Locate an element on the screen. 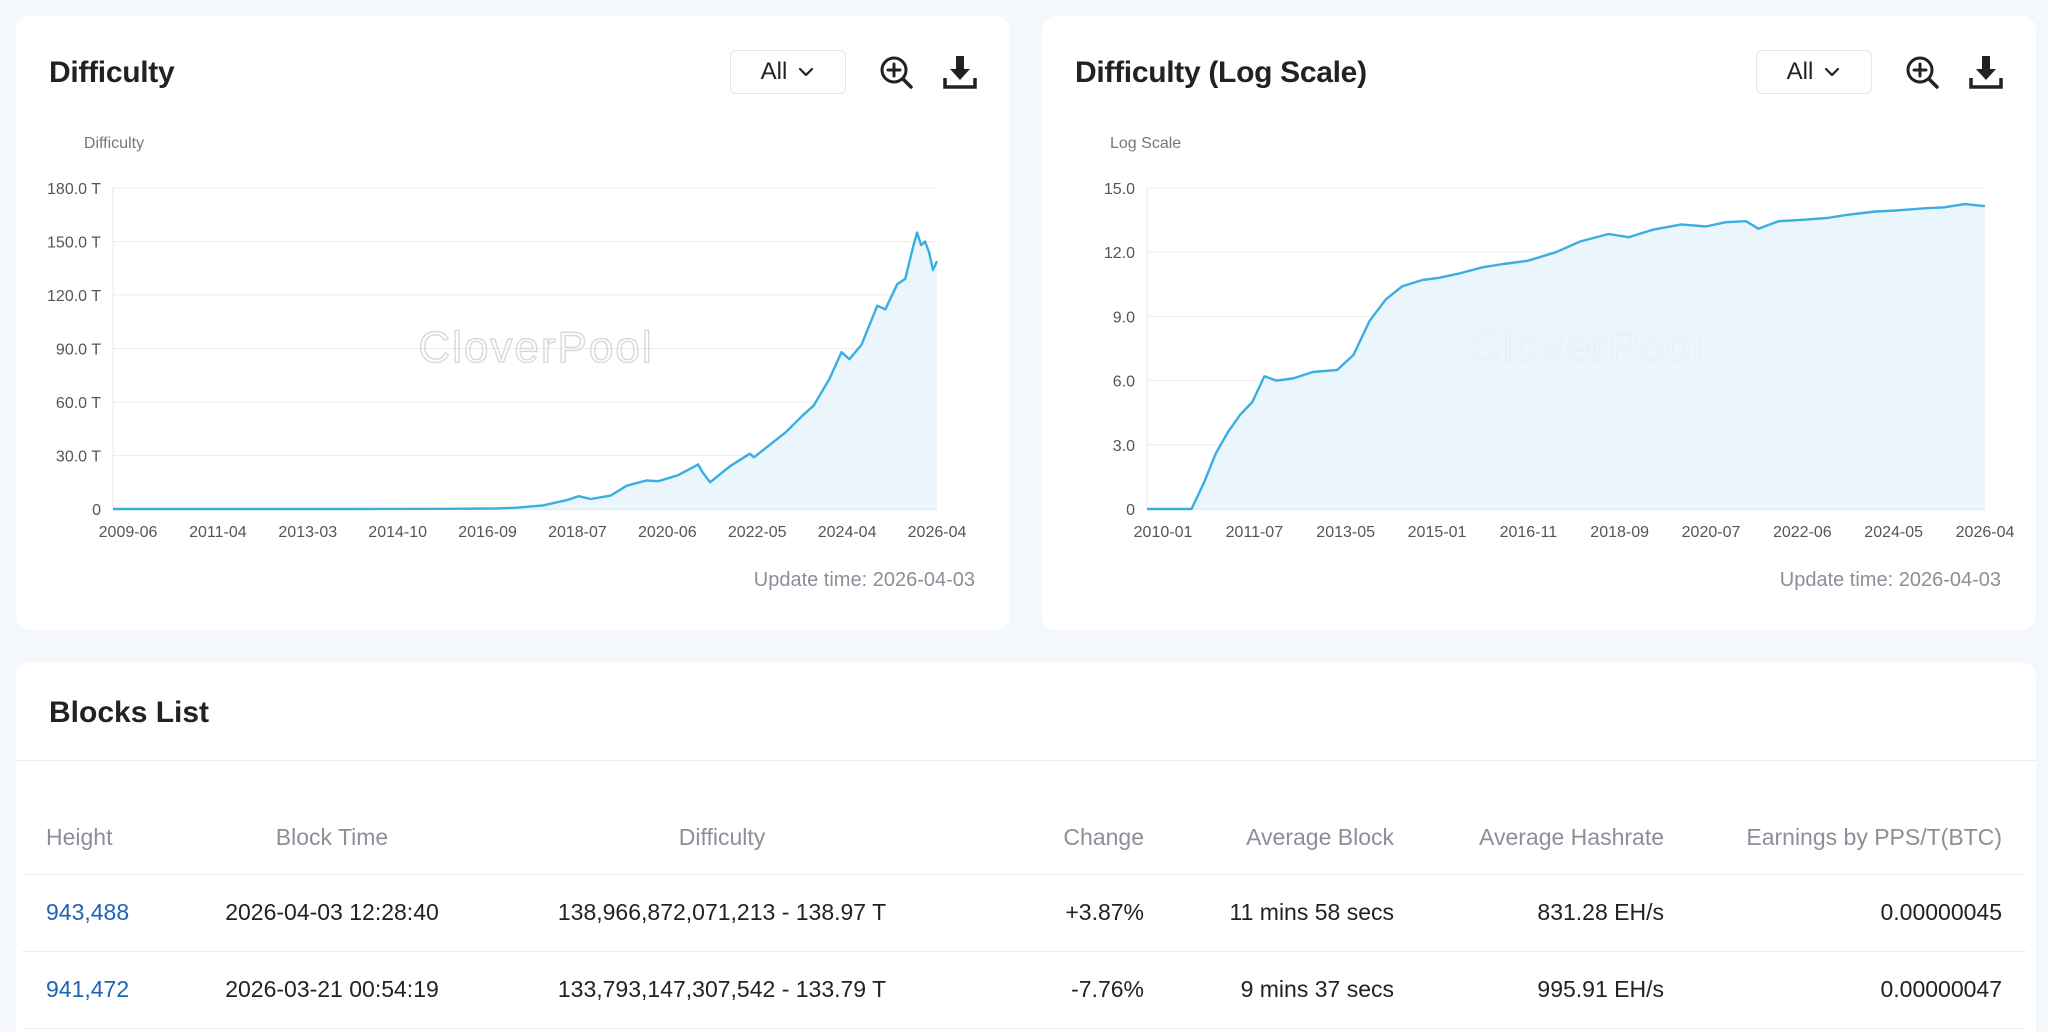 This screenshot has height=1032, width=2048. x-tick-label: 2018-09 is located at coordinates (1619, 532).